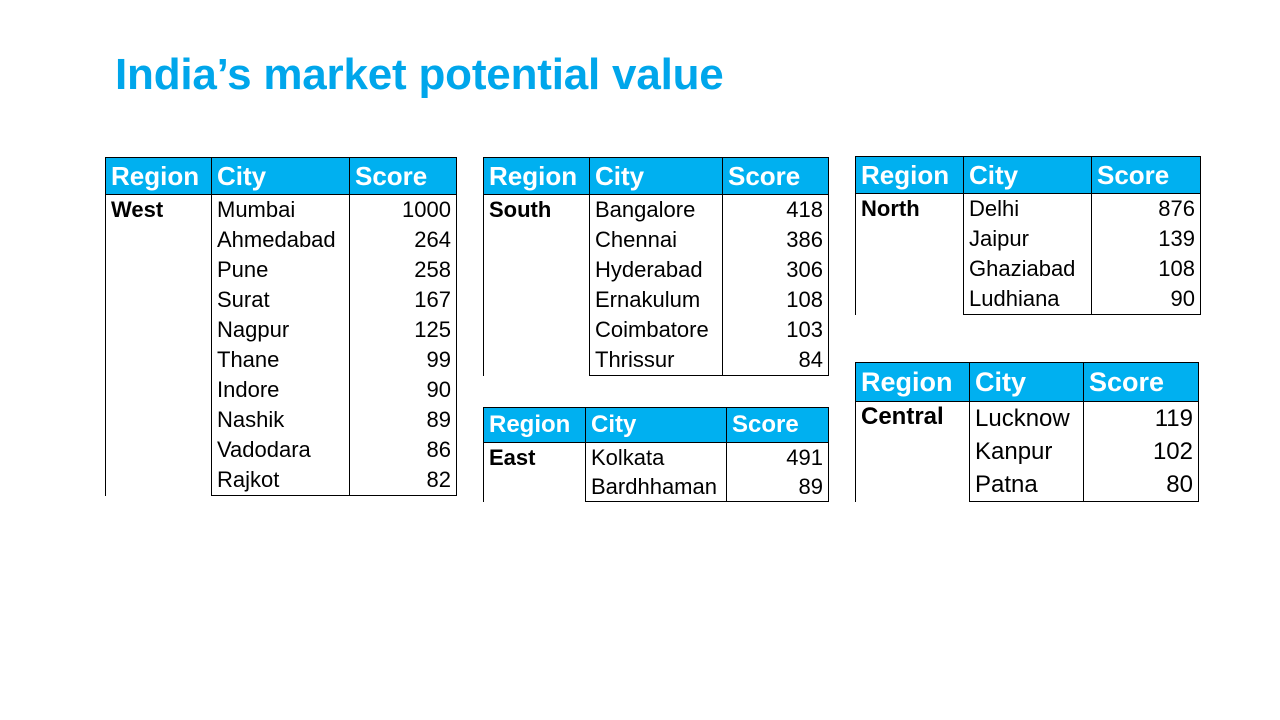  What do you see at coordinates (1027, 208) in the screenshot?
I see `city-cell: Delhi` at bounding box center [1027, 208].